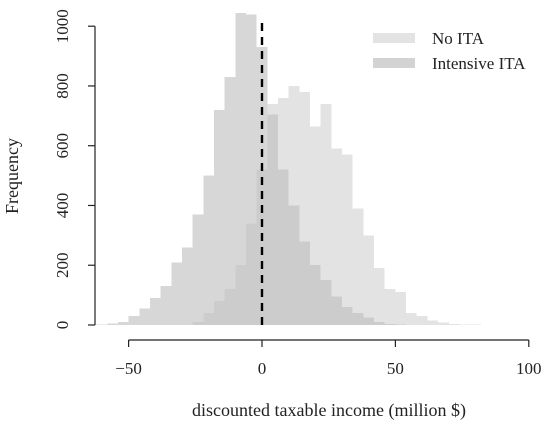 The width and height of the screenshot is (550, 425). What do you see at coordinates (128, 368) in the screenshot?
I see `x-tick-label-0: −50` at bounding box center [128, 368].